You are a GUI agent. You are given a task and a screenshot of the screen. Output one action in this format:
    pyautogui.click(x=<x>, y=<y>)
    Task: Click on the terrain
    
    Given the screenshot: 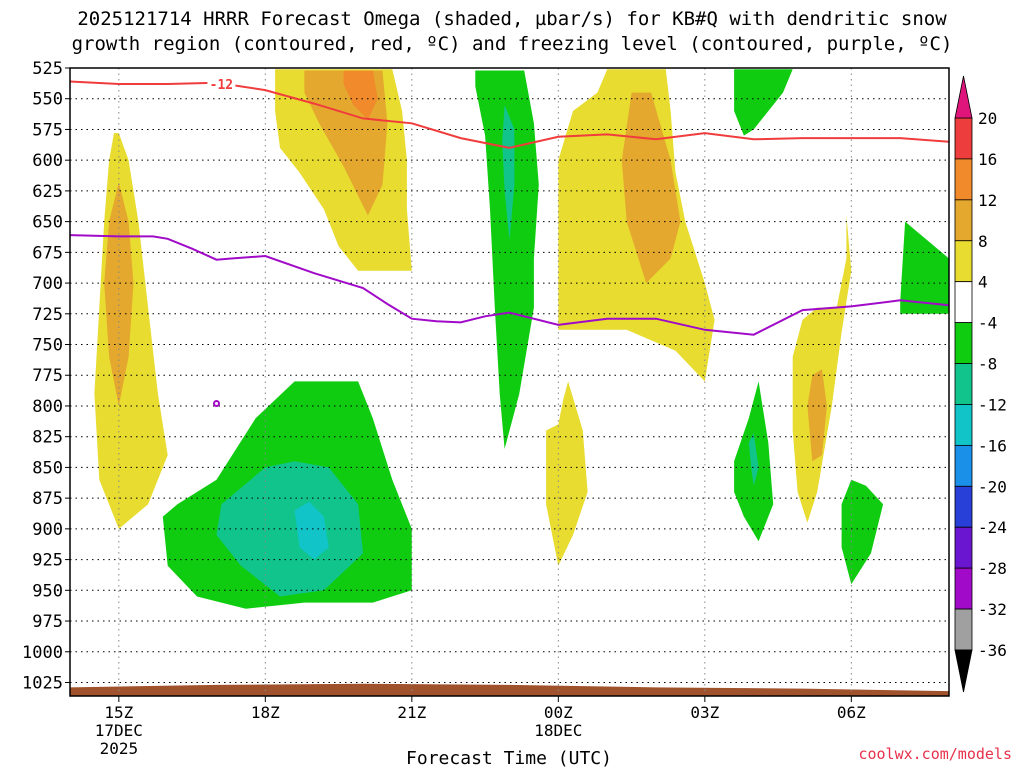 What is the action you would take?
    pyautogui.click(x=509, y=689)
    